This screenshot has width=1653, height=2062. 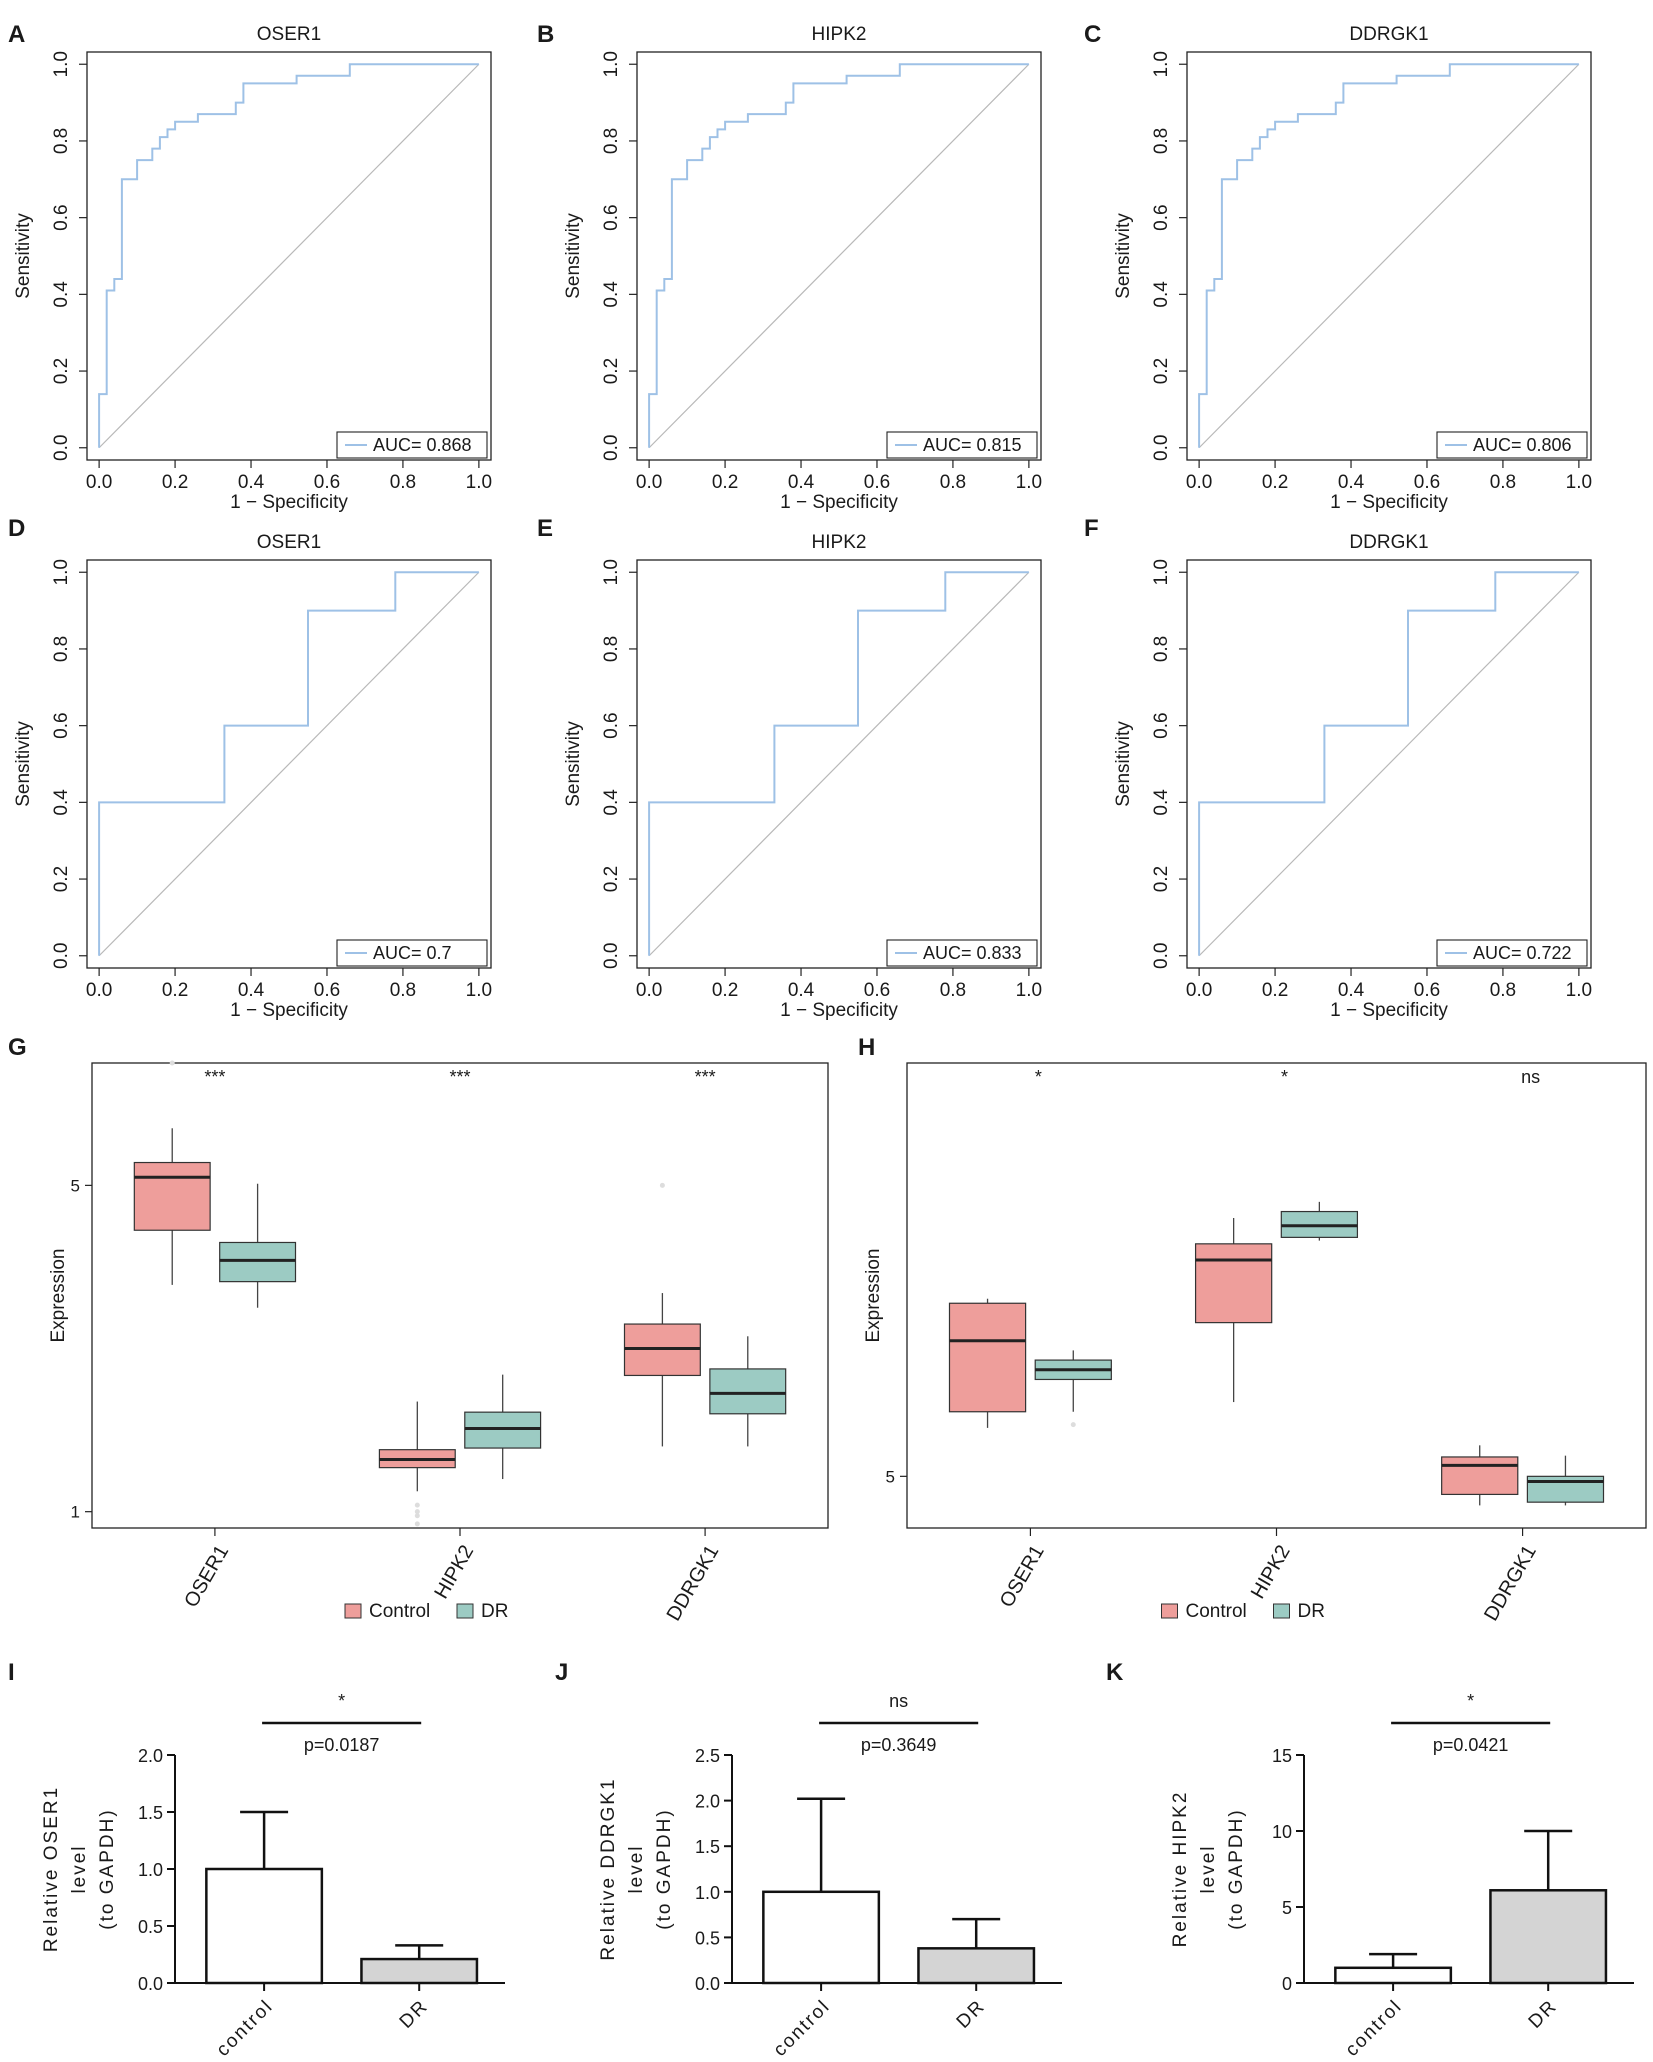 What do you see at coordinates (51, 1869) in the screenshot?
I see `y-axis-label-line: Relative OSER1` at bounding box center [51, 1869].